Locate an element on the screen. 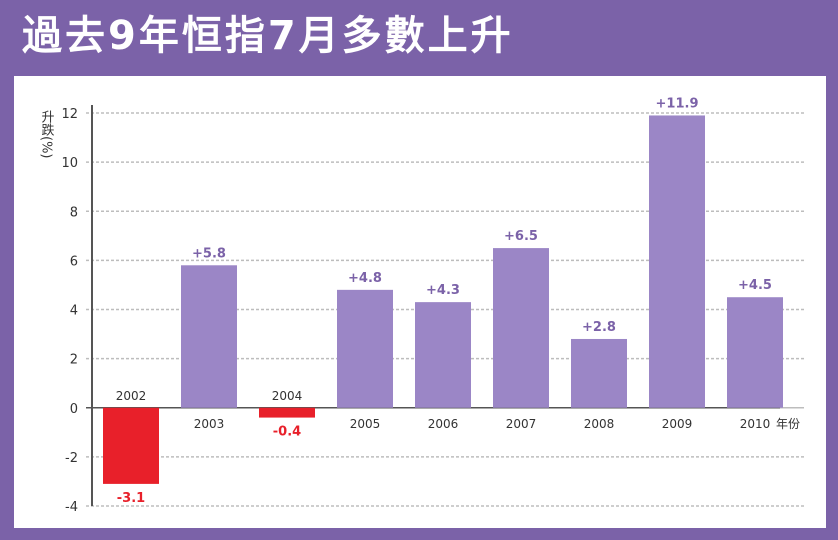 Image resolution: width=838 pixels, height=540 pixels. data-label: +4.8 is located at coordinates (365, 278).